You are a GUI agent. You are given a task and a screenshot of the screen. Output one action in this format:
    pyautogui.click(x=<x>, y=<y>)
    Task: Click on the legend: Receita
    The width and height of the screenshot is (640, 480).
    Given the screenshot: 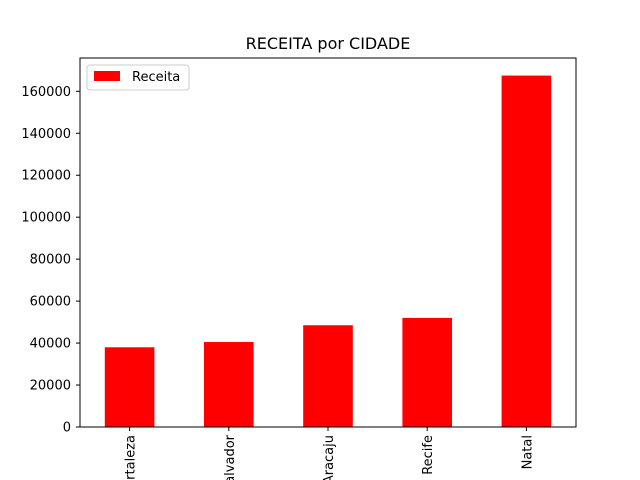 What is the action you would take?
    pyautogui.click(x=138, y=77)
    